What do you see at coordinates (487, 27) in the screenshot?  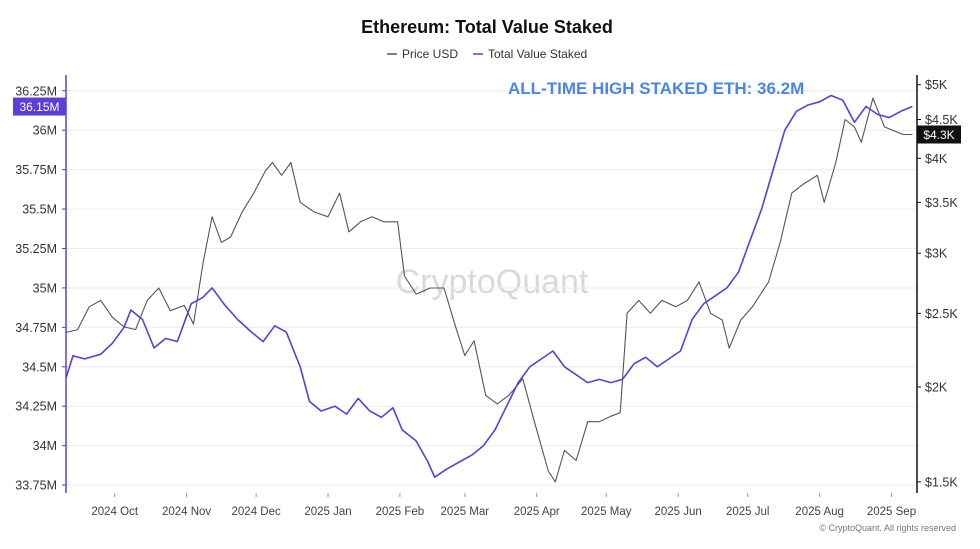 I see `chart-title: Ethereum: Total Value Staked` at bounding box center [487, 27].